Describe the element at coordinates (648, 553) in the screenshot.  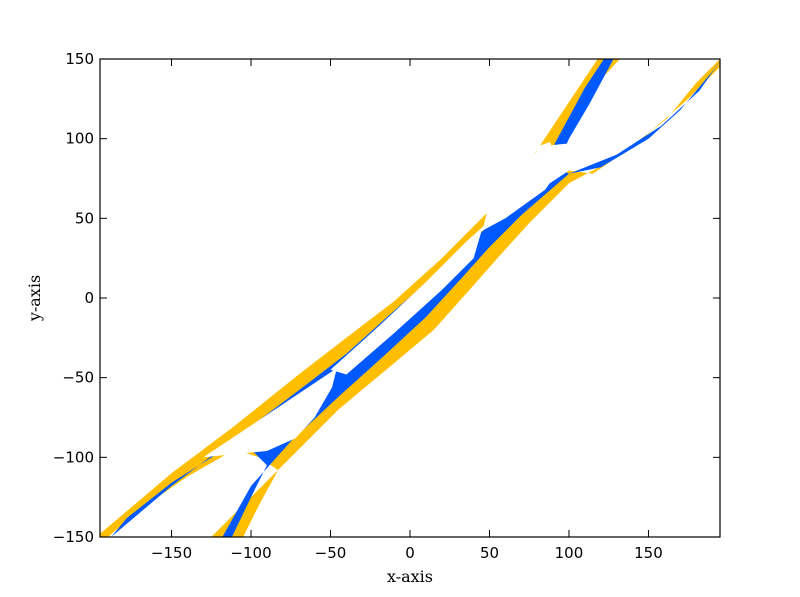
I see `x-tick-label: 150` at that location.